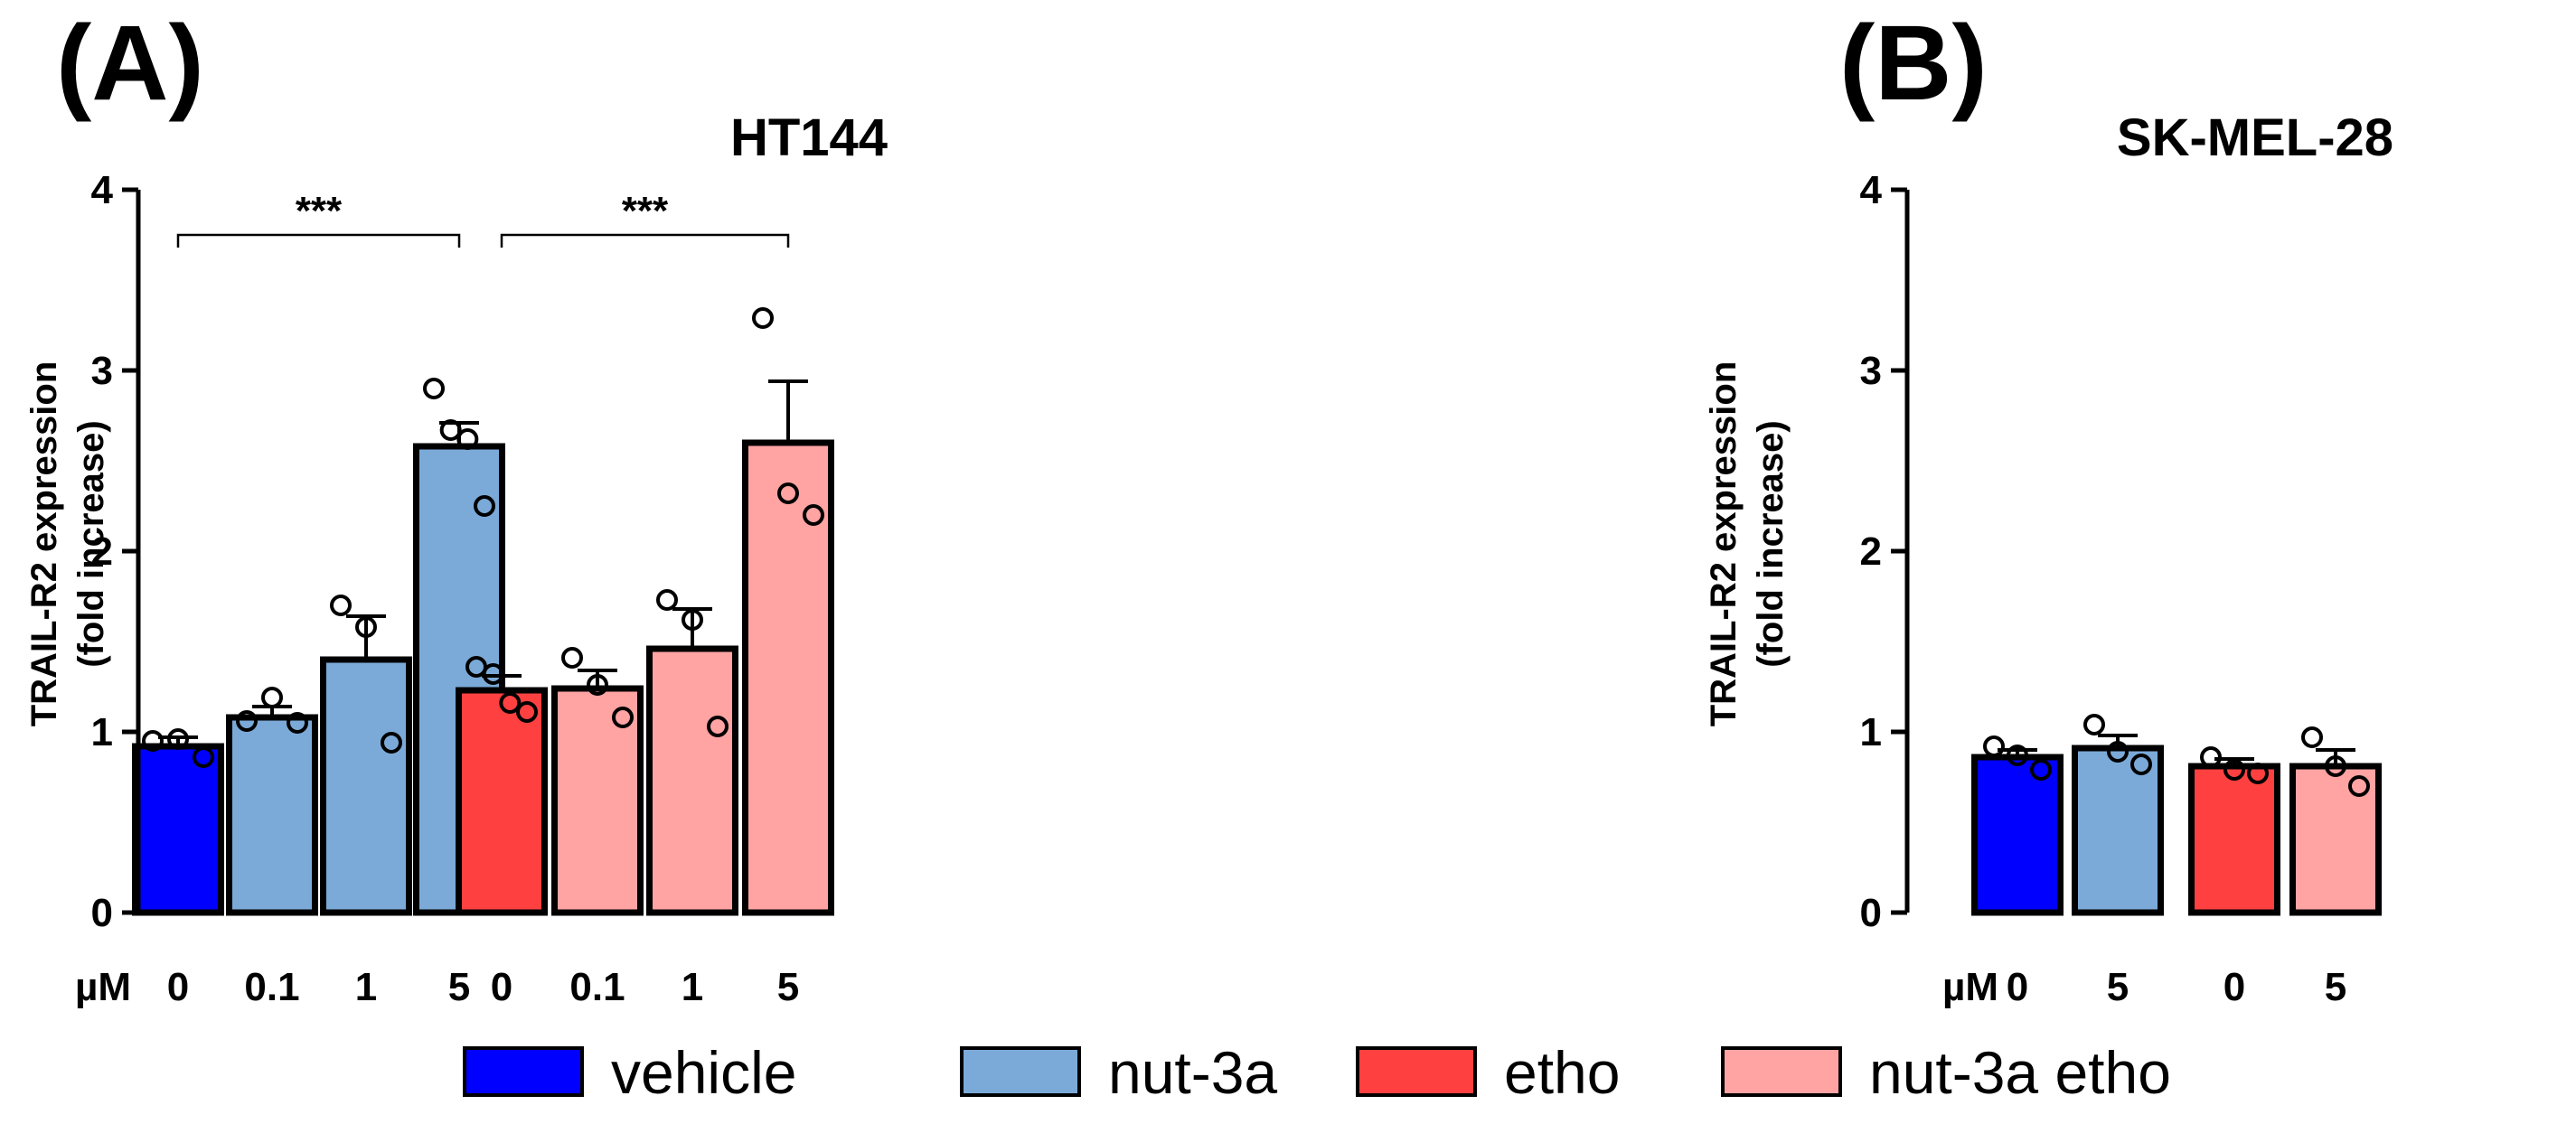 This screenshot has height=1124, width=2576. I want to click on legend-item-vehicle: vehicle, so click(629, 1072).